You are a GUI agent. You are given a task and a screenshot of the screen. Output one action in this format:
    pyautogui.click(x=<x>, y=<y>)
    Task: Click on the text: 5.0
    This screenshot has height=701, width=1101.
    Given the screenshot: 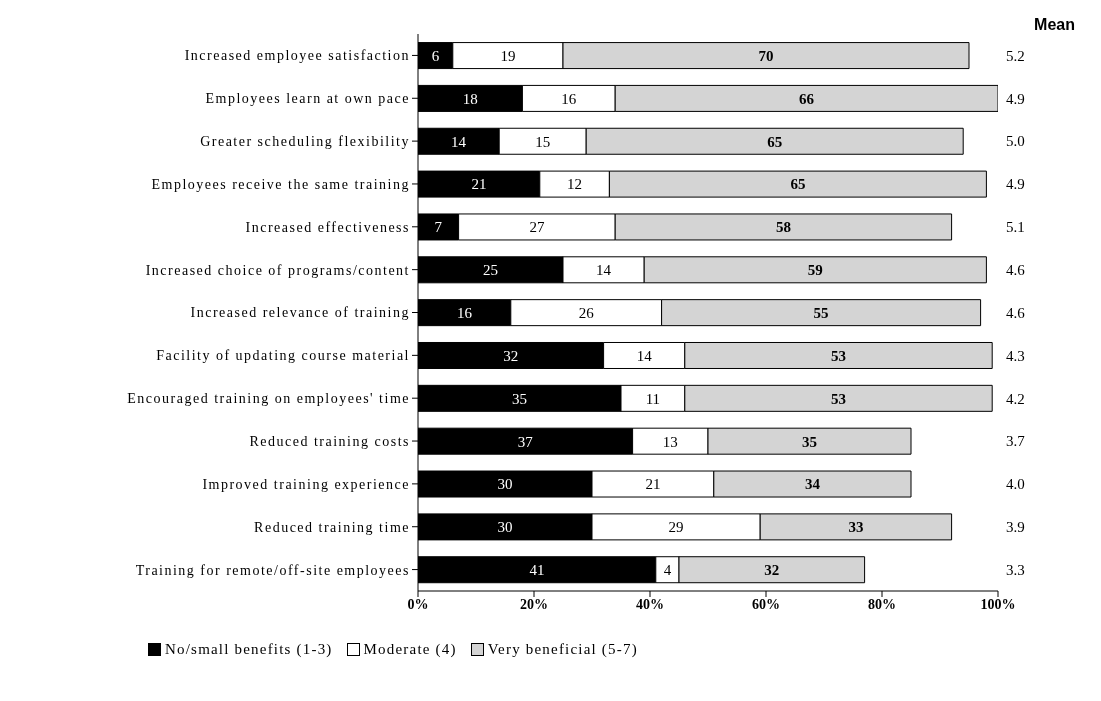 What is the action you would take?
    pyautogui.click(x=1015, y=141)
    